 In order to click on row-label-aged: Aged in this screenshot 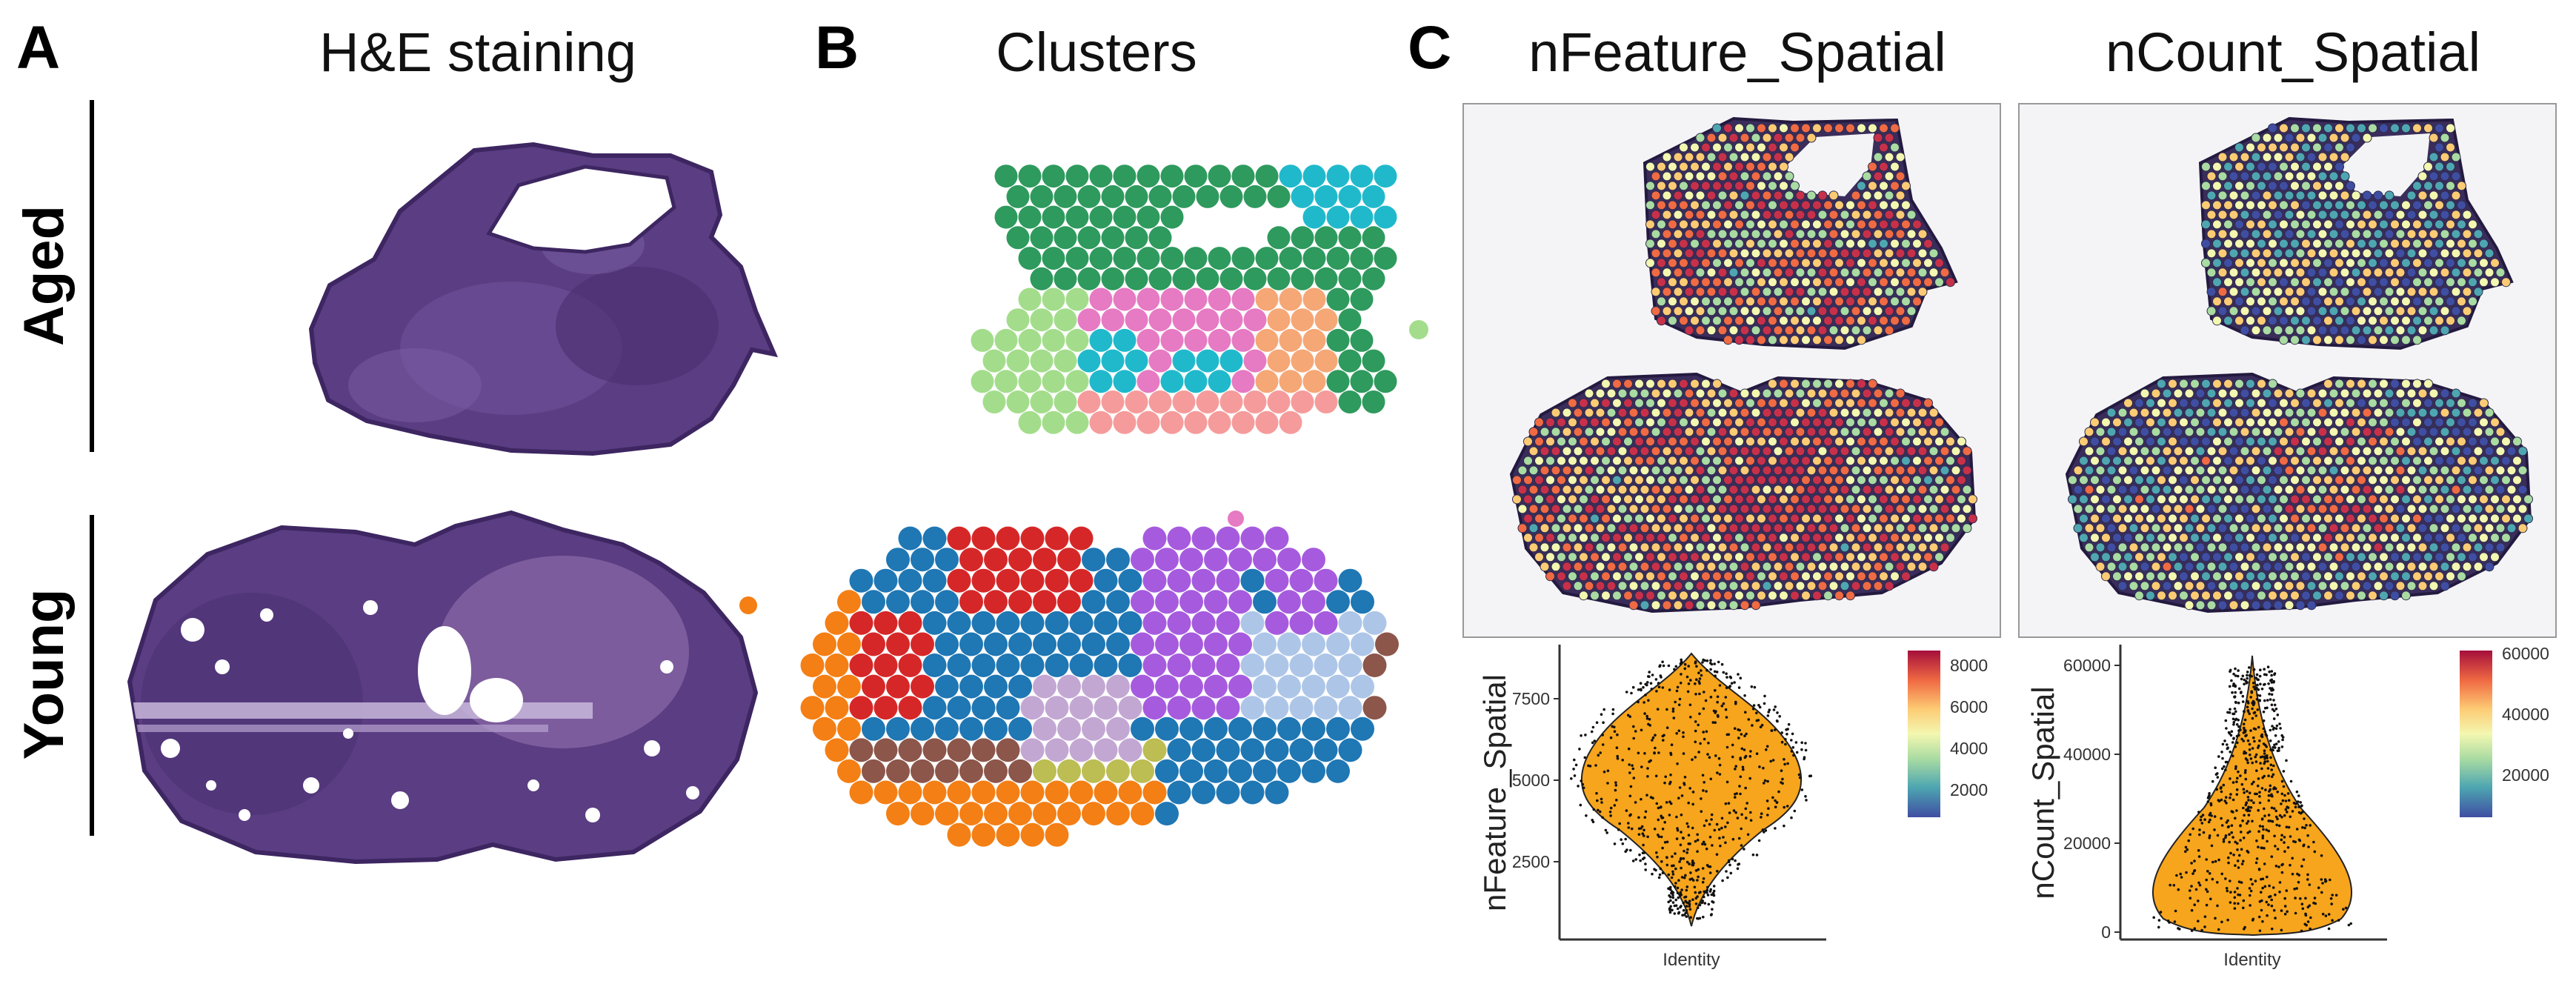, I will do `click(44, 275)`.